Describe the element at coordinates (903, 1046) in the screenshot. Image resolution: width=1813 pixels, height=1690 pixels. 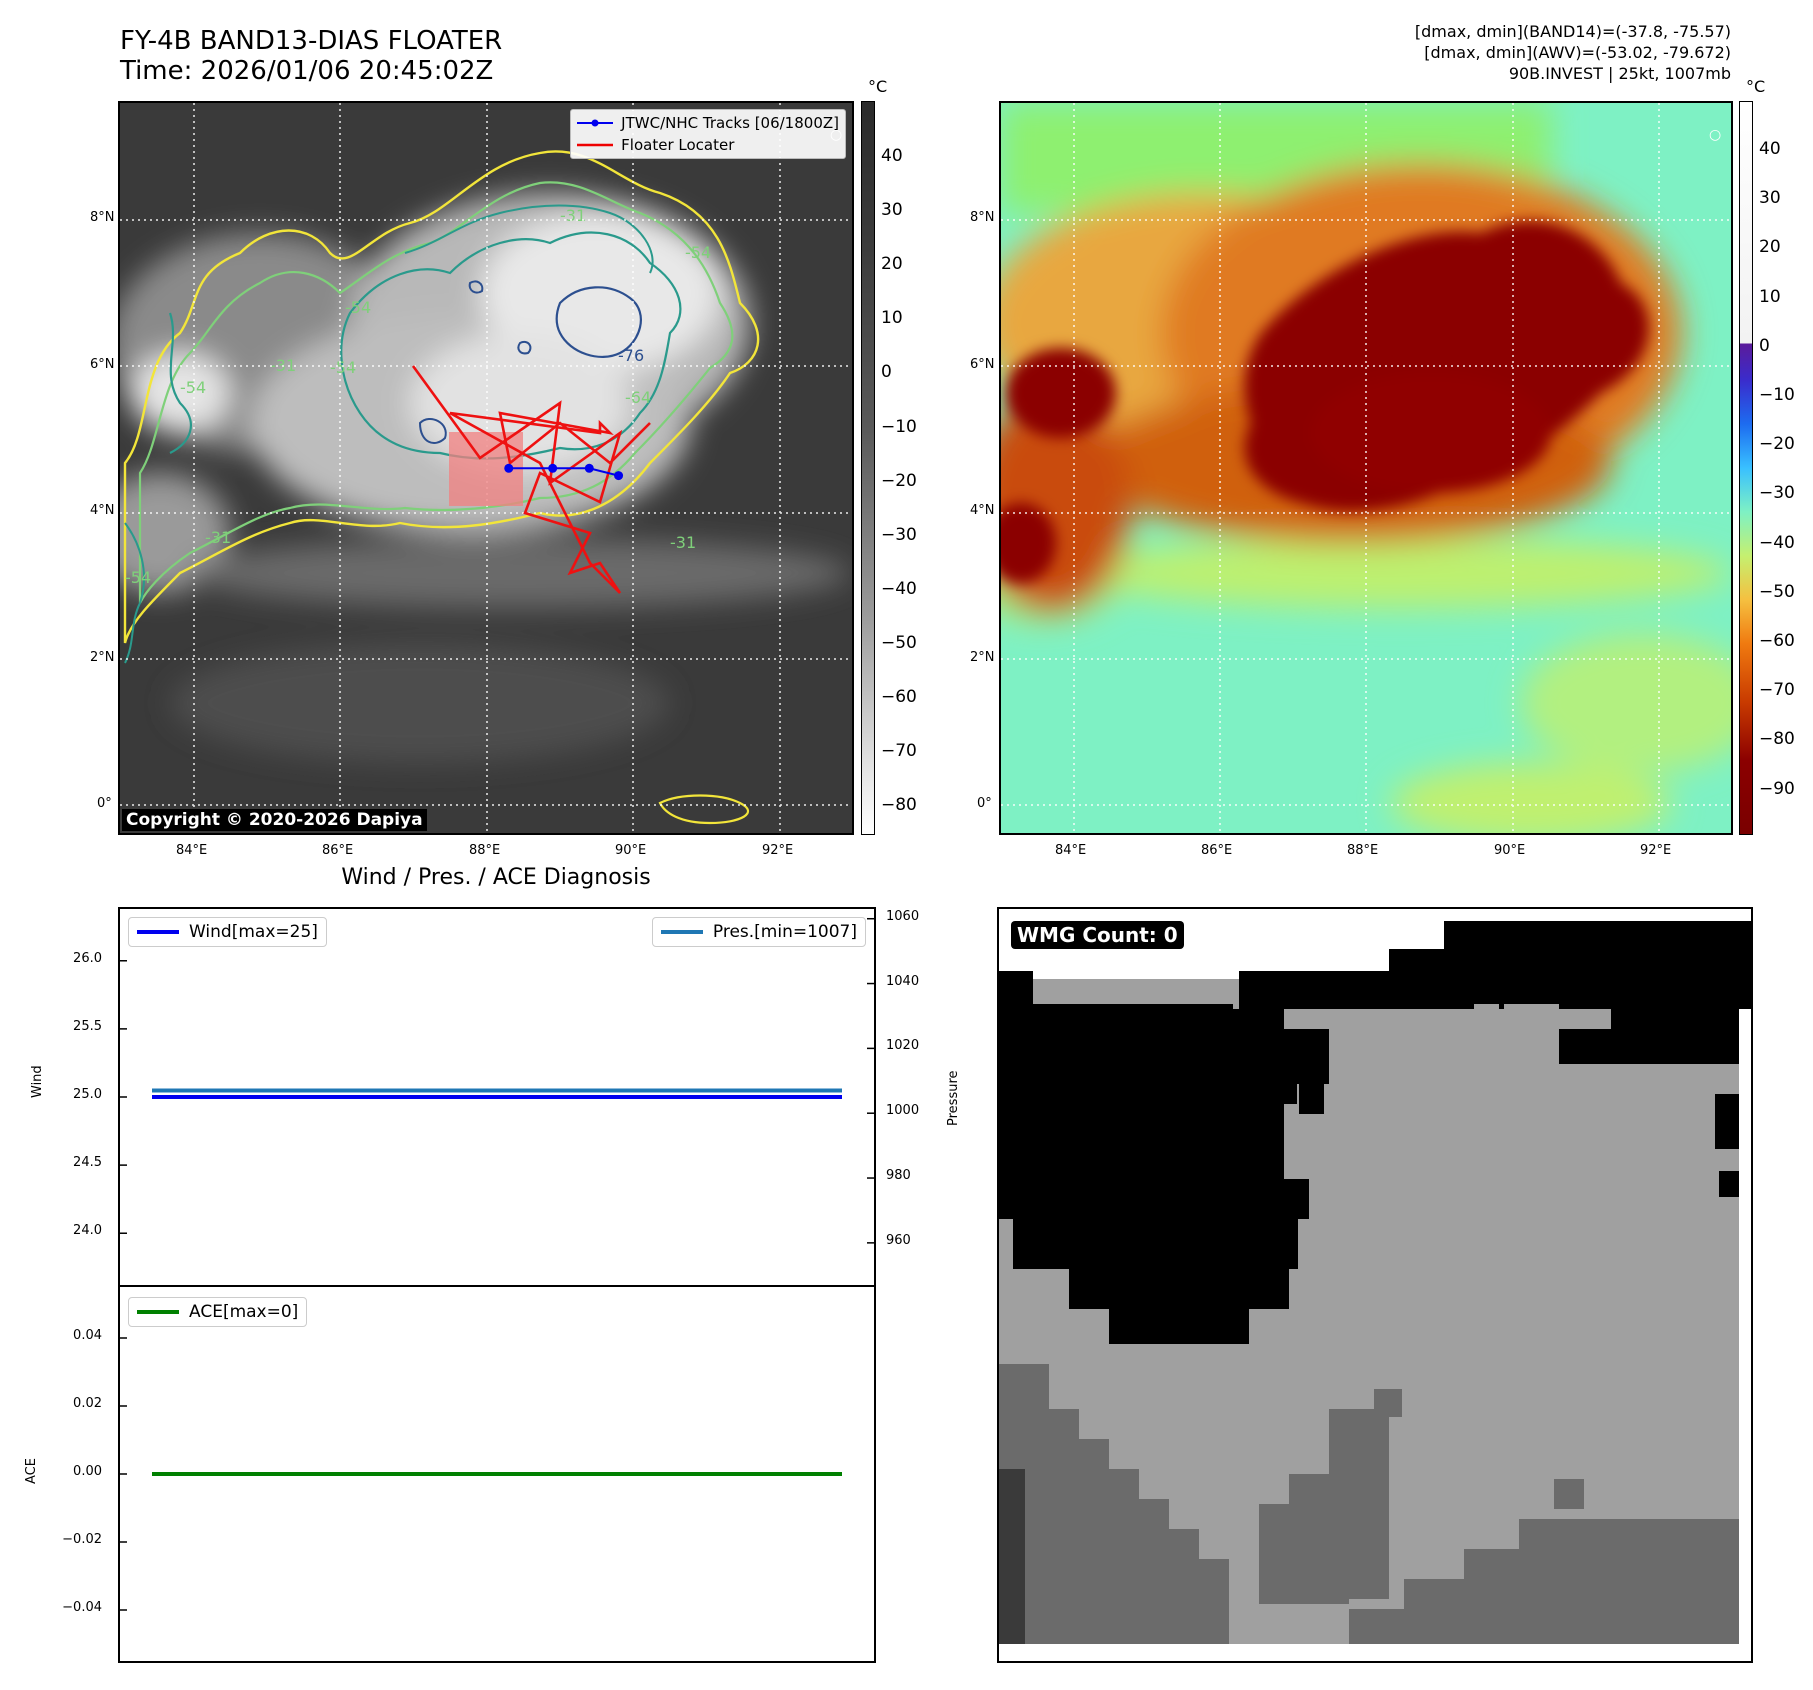
I see `pres-tick-label: 1020` at that location.